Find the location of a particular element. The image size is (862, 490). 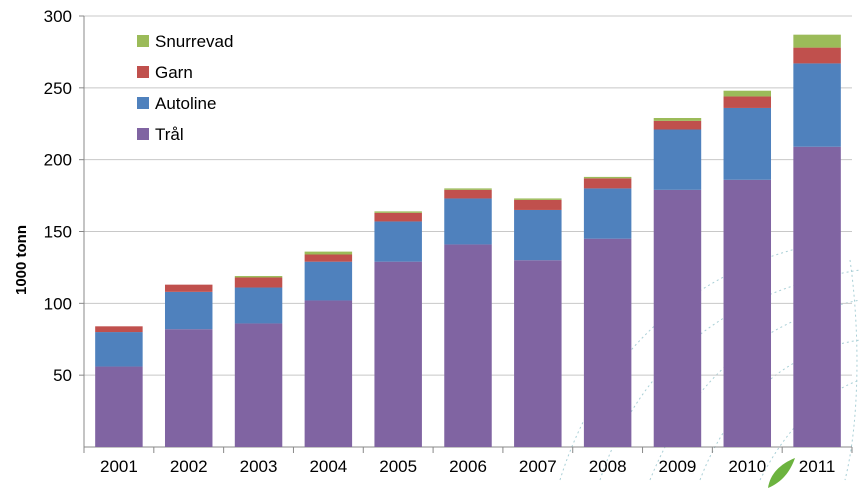

legend-label: Garn is located at coordinates (174, 72).